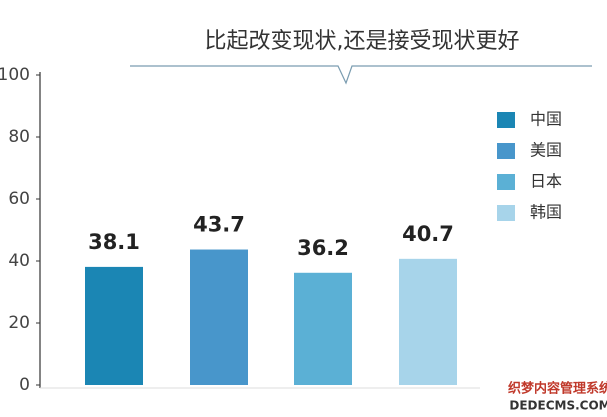  I want to click on value-label: 36.2, so click(323, 248).